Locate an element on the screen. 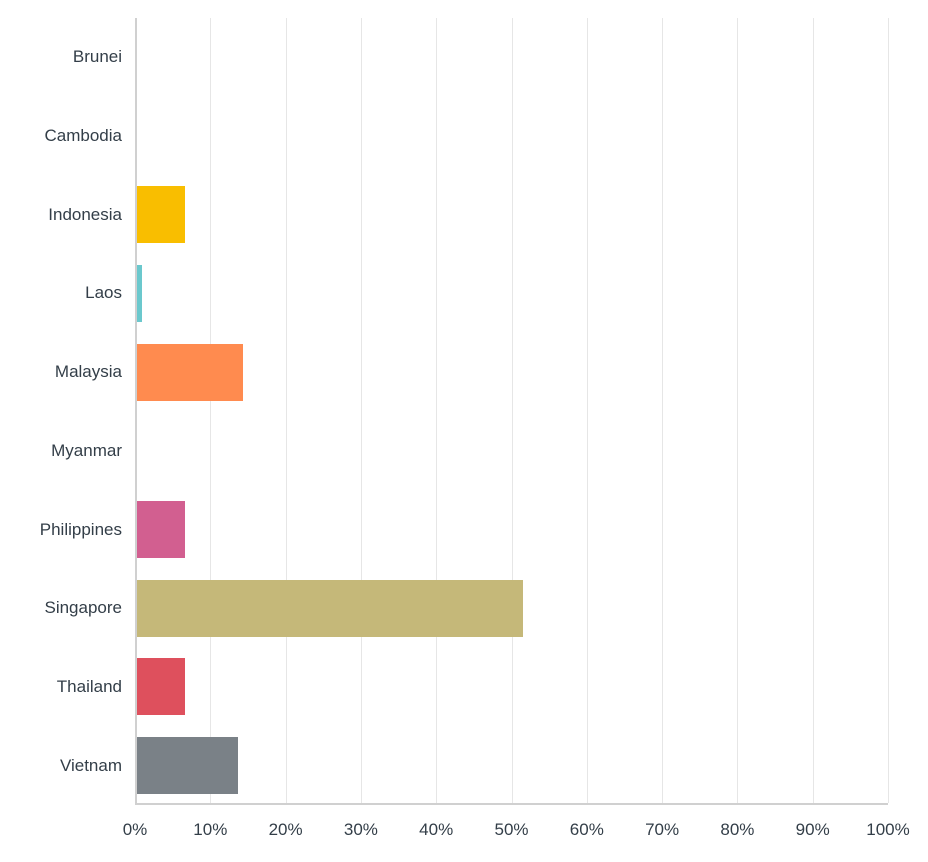  category-label: Brunei is located at coordinates (97, 57).